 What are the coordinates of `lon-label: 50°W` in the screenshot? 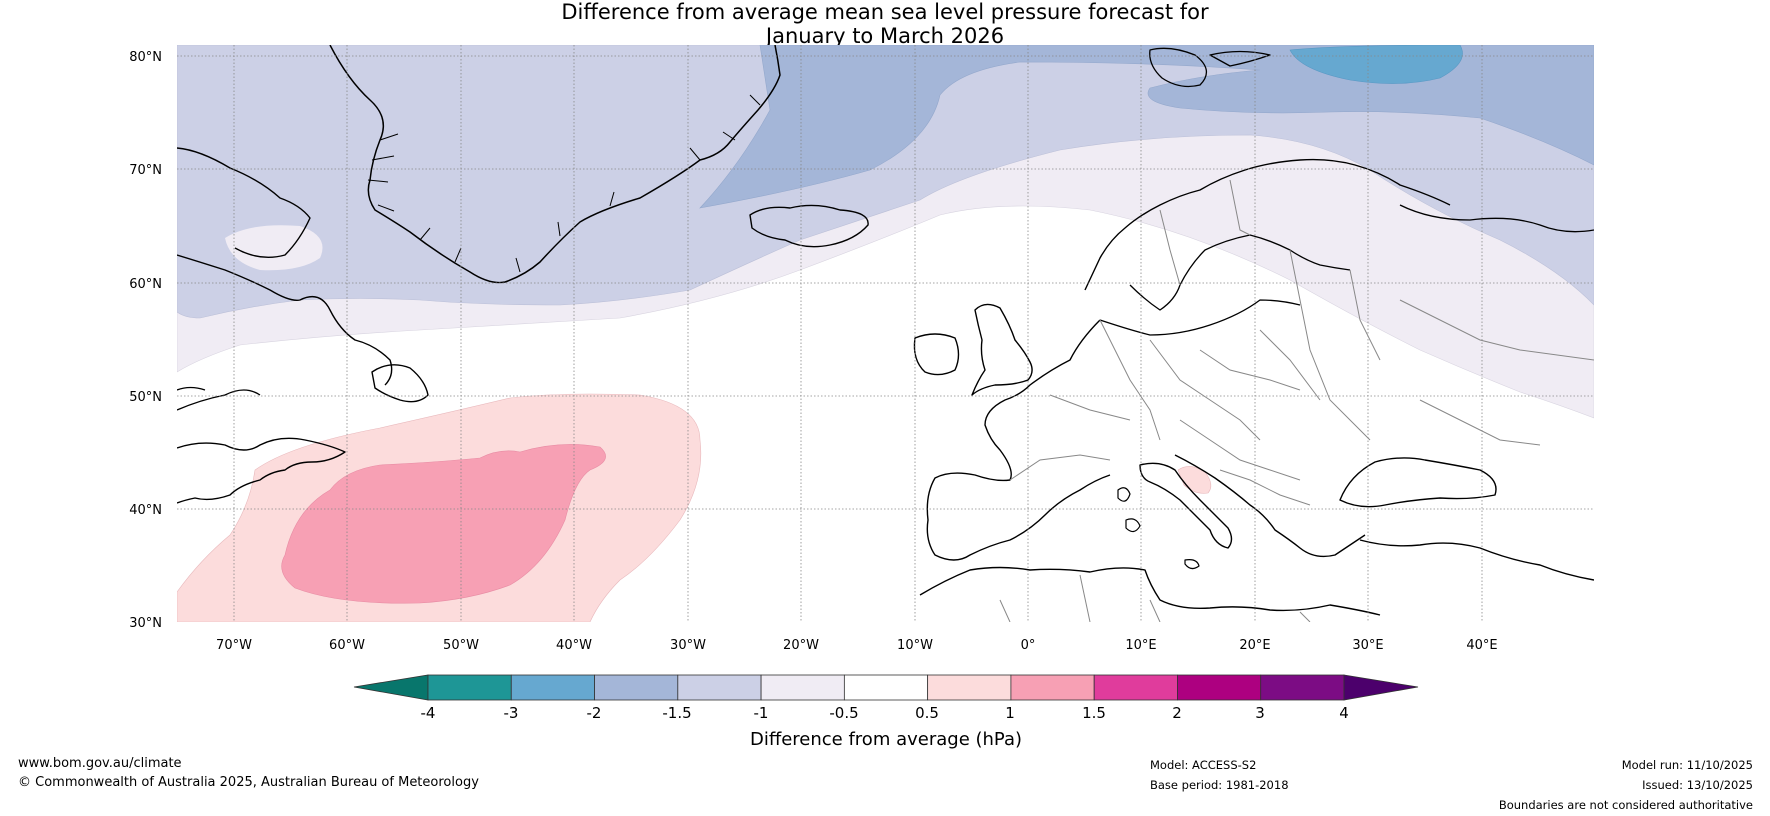 It's located at (461, 645).